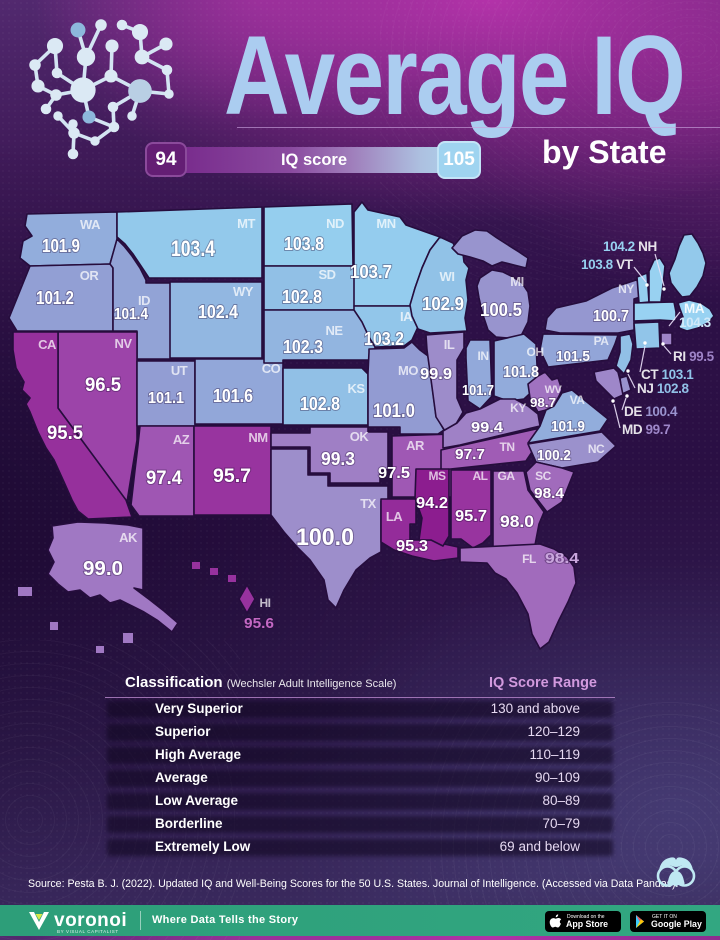 This screenshot has height=940, width=720. Describe the element at coordinates (602, 341) in the screenshot. I see `svg-text: PA` at that location.